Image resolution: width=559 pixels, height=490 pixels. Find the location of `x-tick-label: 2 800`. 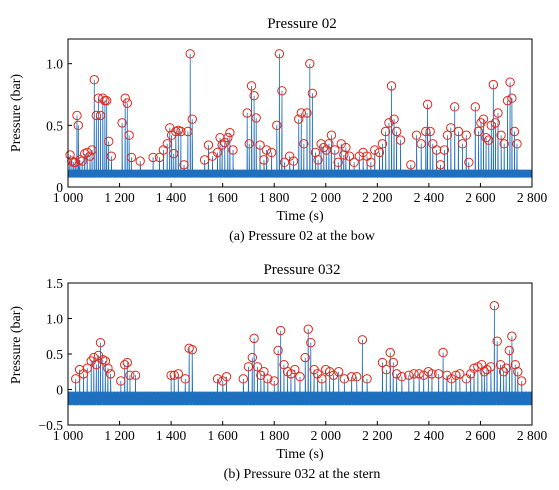

x-tick-label: 2 800 is located at coordinates (532, 197).